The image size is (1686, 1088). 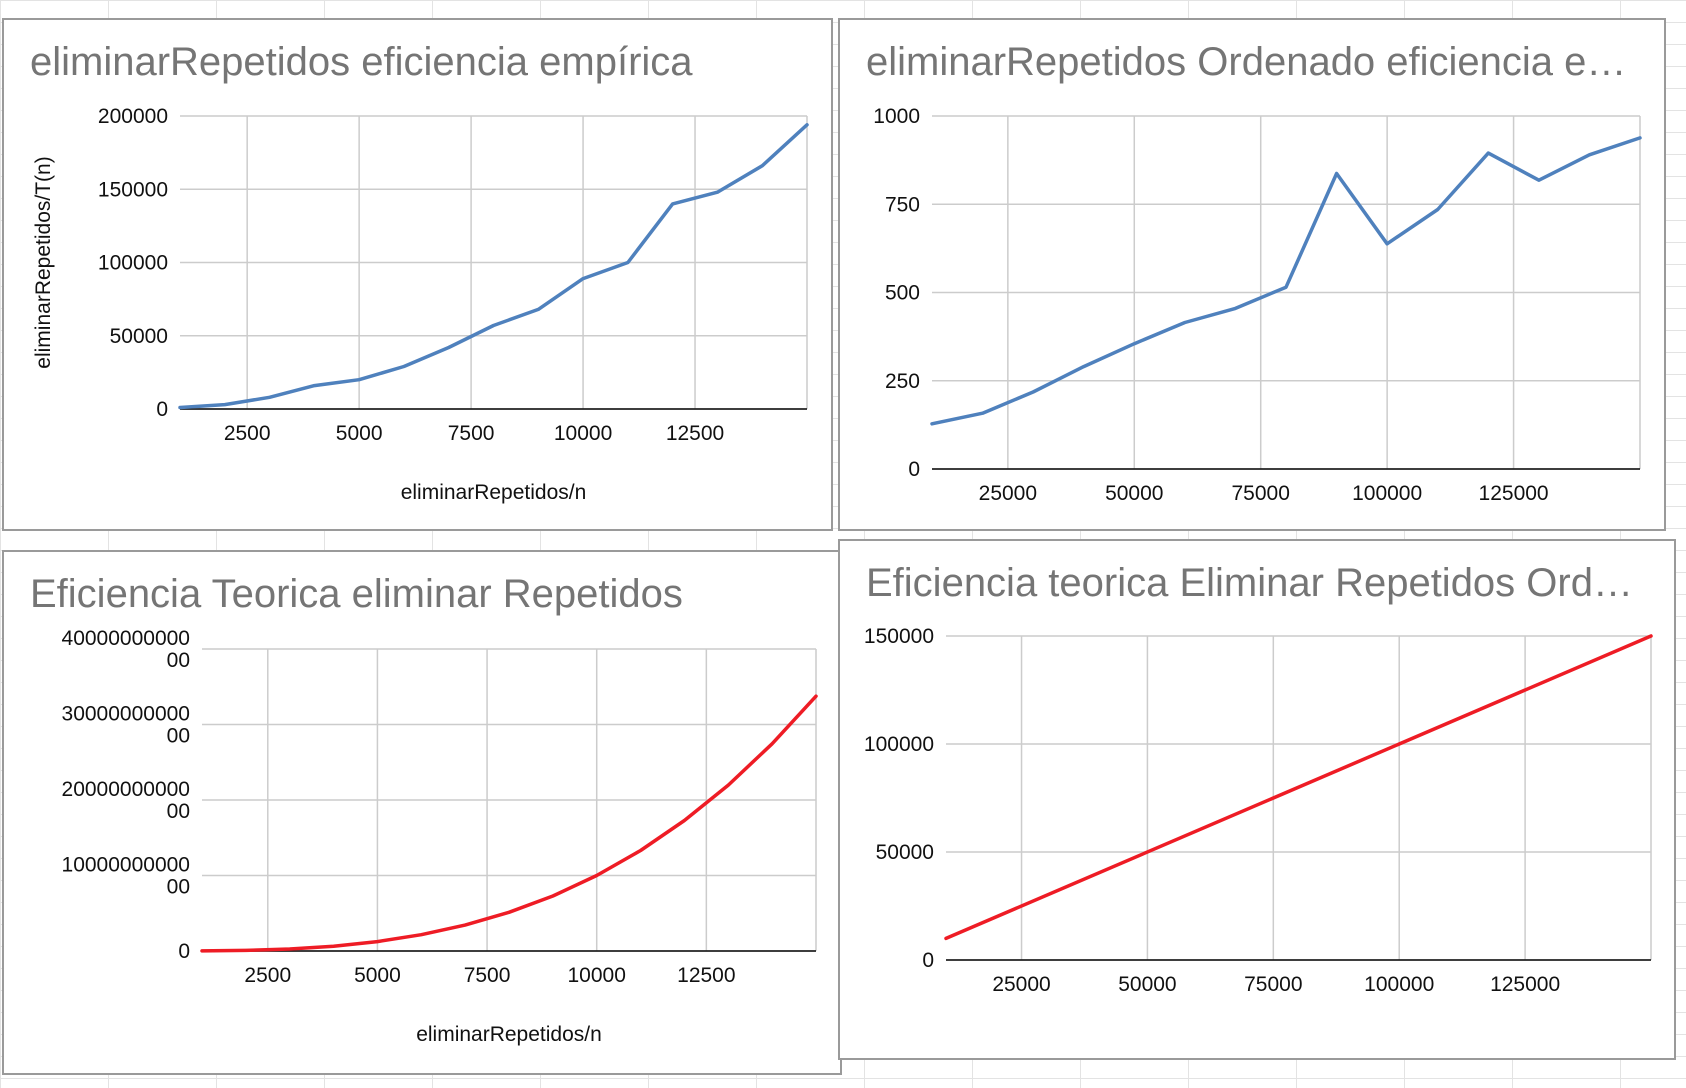 I want to click on y-tick-label: 200000, so click(x=133, y=116).